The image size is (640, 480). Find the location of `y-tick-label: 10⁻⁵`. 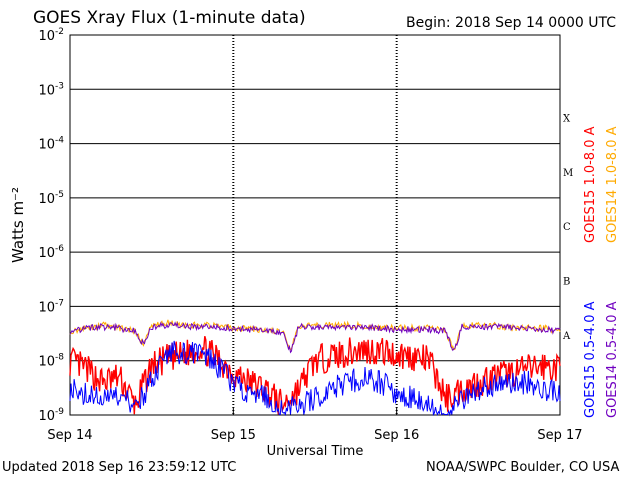

y-tick-label: 10⁻⁵ is located at coordinates (51, 198).